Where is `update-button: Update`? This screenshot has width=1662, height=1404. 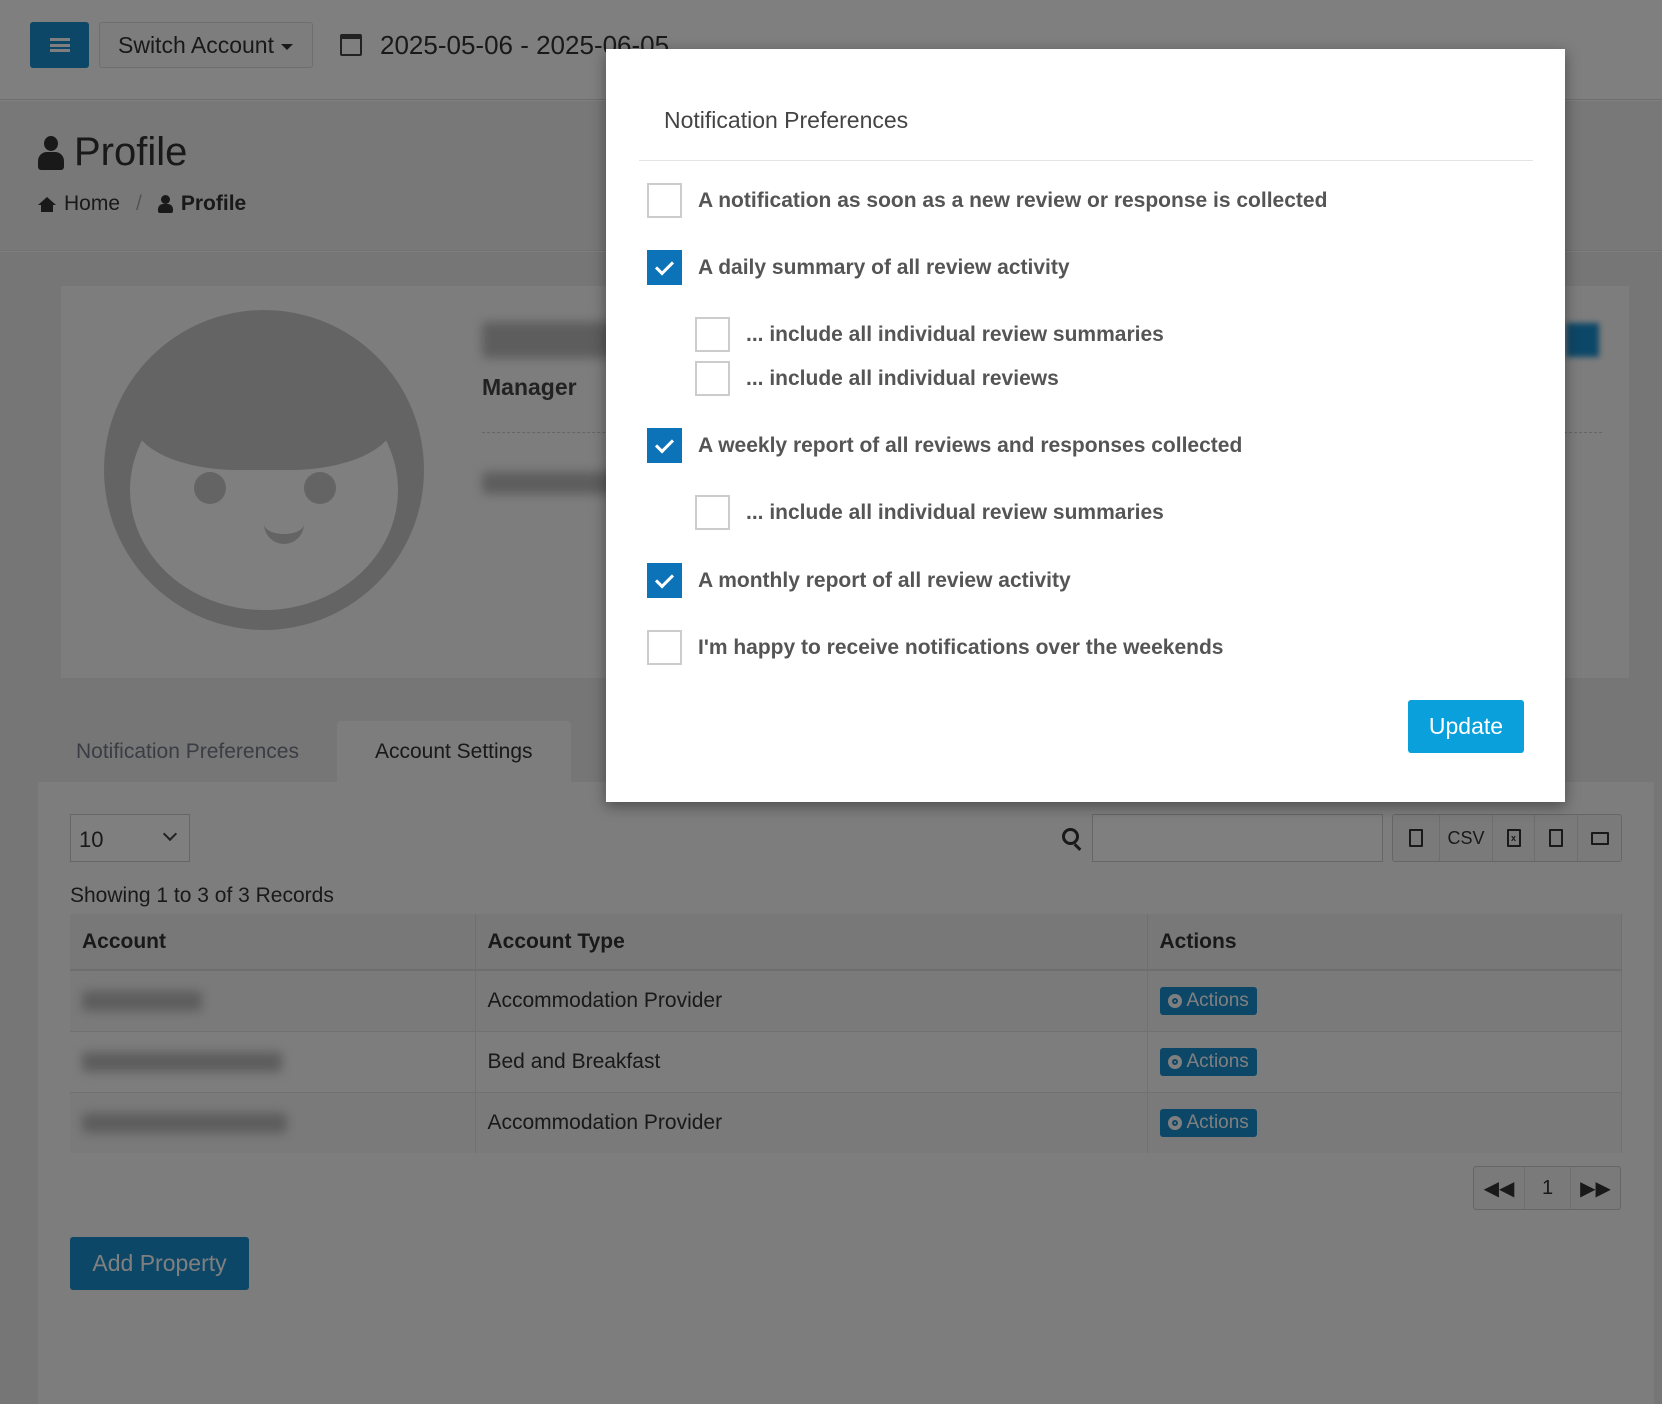
update-button: Update is located at coordinates (1466, 726).